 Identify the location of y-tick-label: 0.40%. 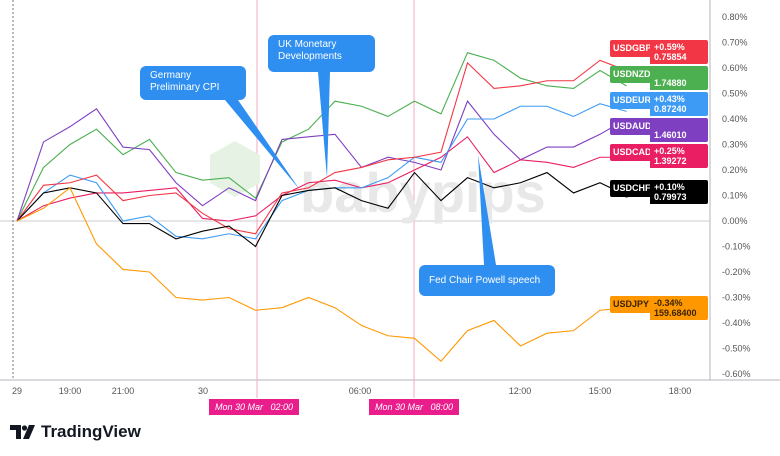
(735, 119).